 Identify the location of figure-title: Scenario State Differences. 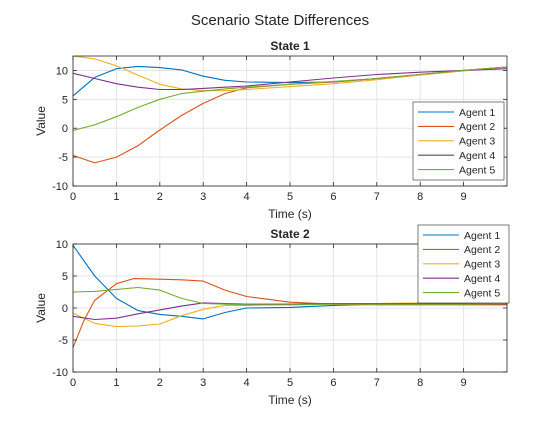
(280, 20).